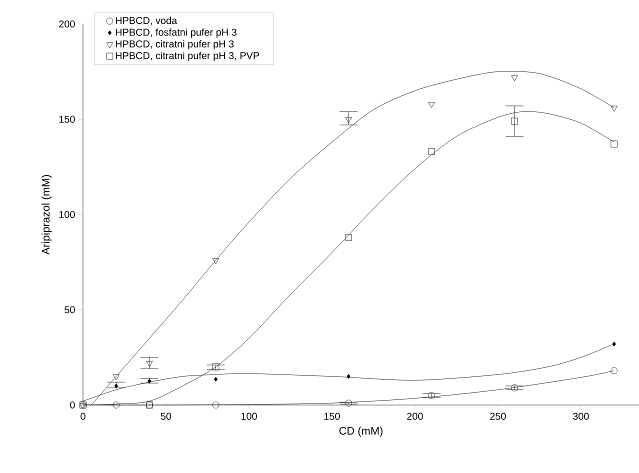  Describe the element at coordinates (188, 57) in the screenshot. I see `legend-label: HPBCD, citratni pufer pH 3, PVP` at that location.